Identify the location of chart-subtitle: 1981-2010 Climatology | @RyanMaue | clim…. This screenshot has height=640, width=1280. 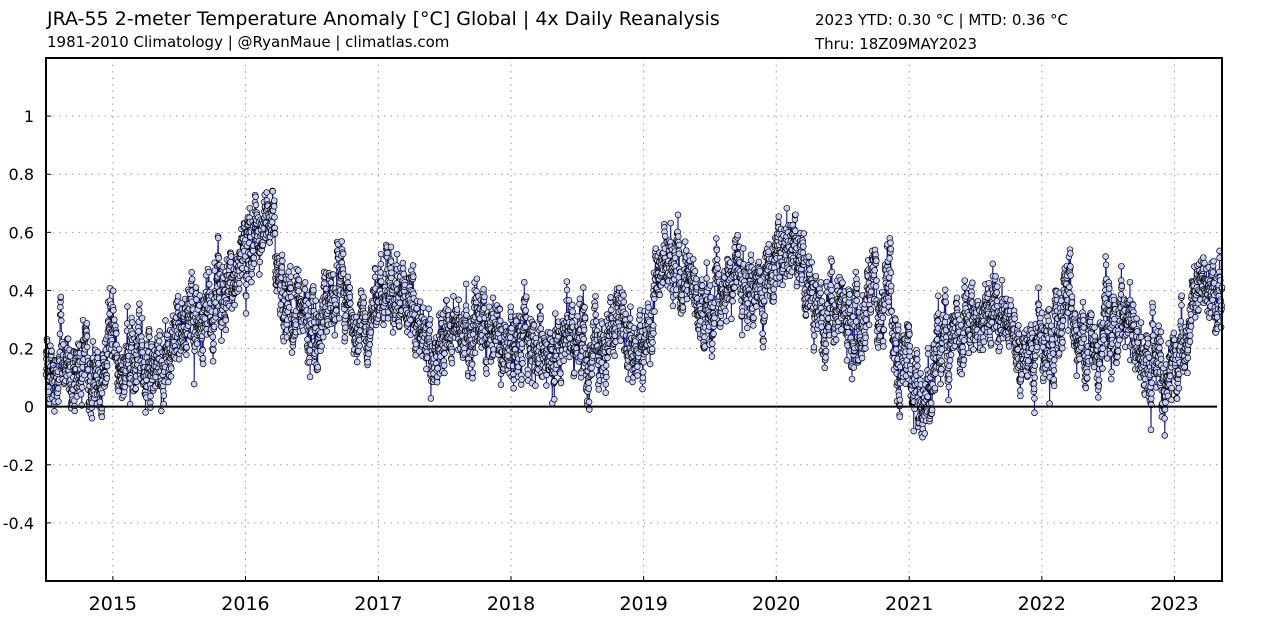
(248, 42).